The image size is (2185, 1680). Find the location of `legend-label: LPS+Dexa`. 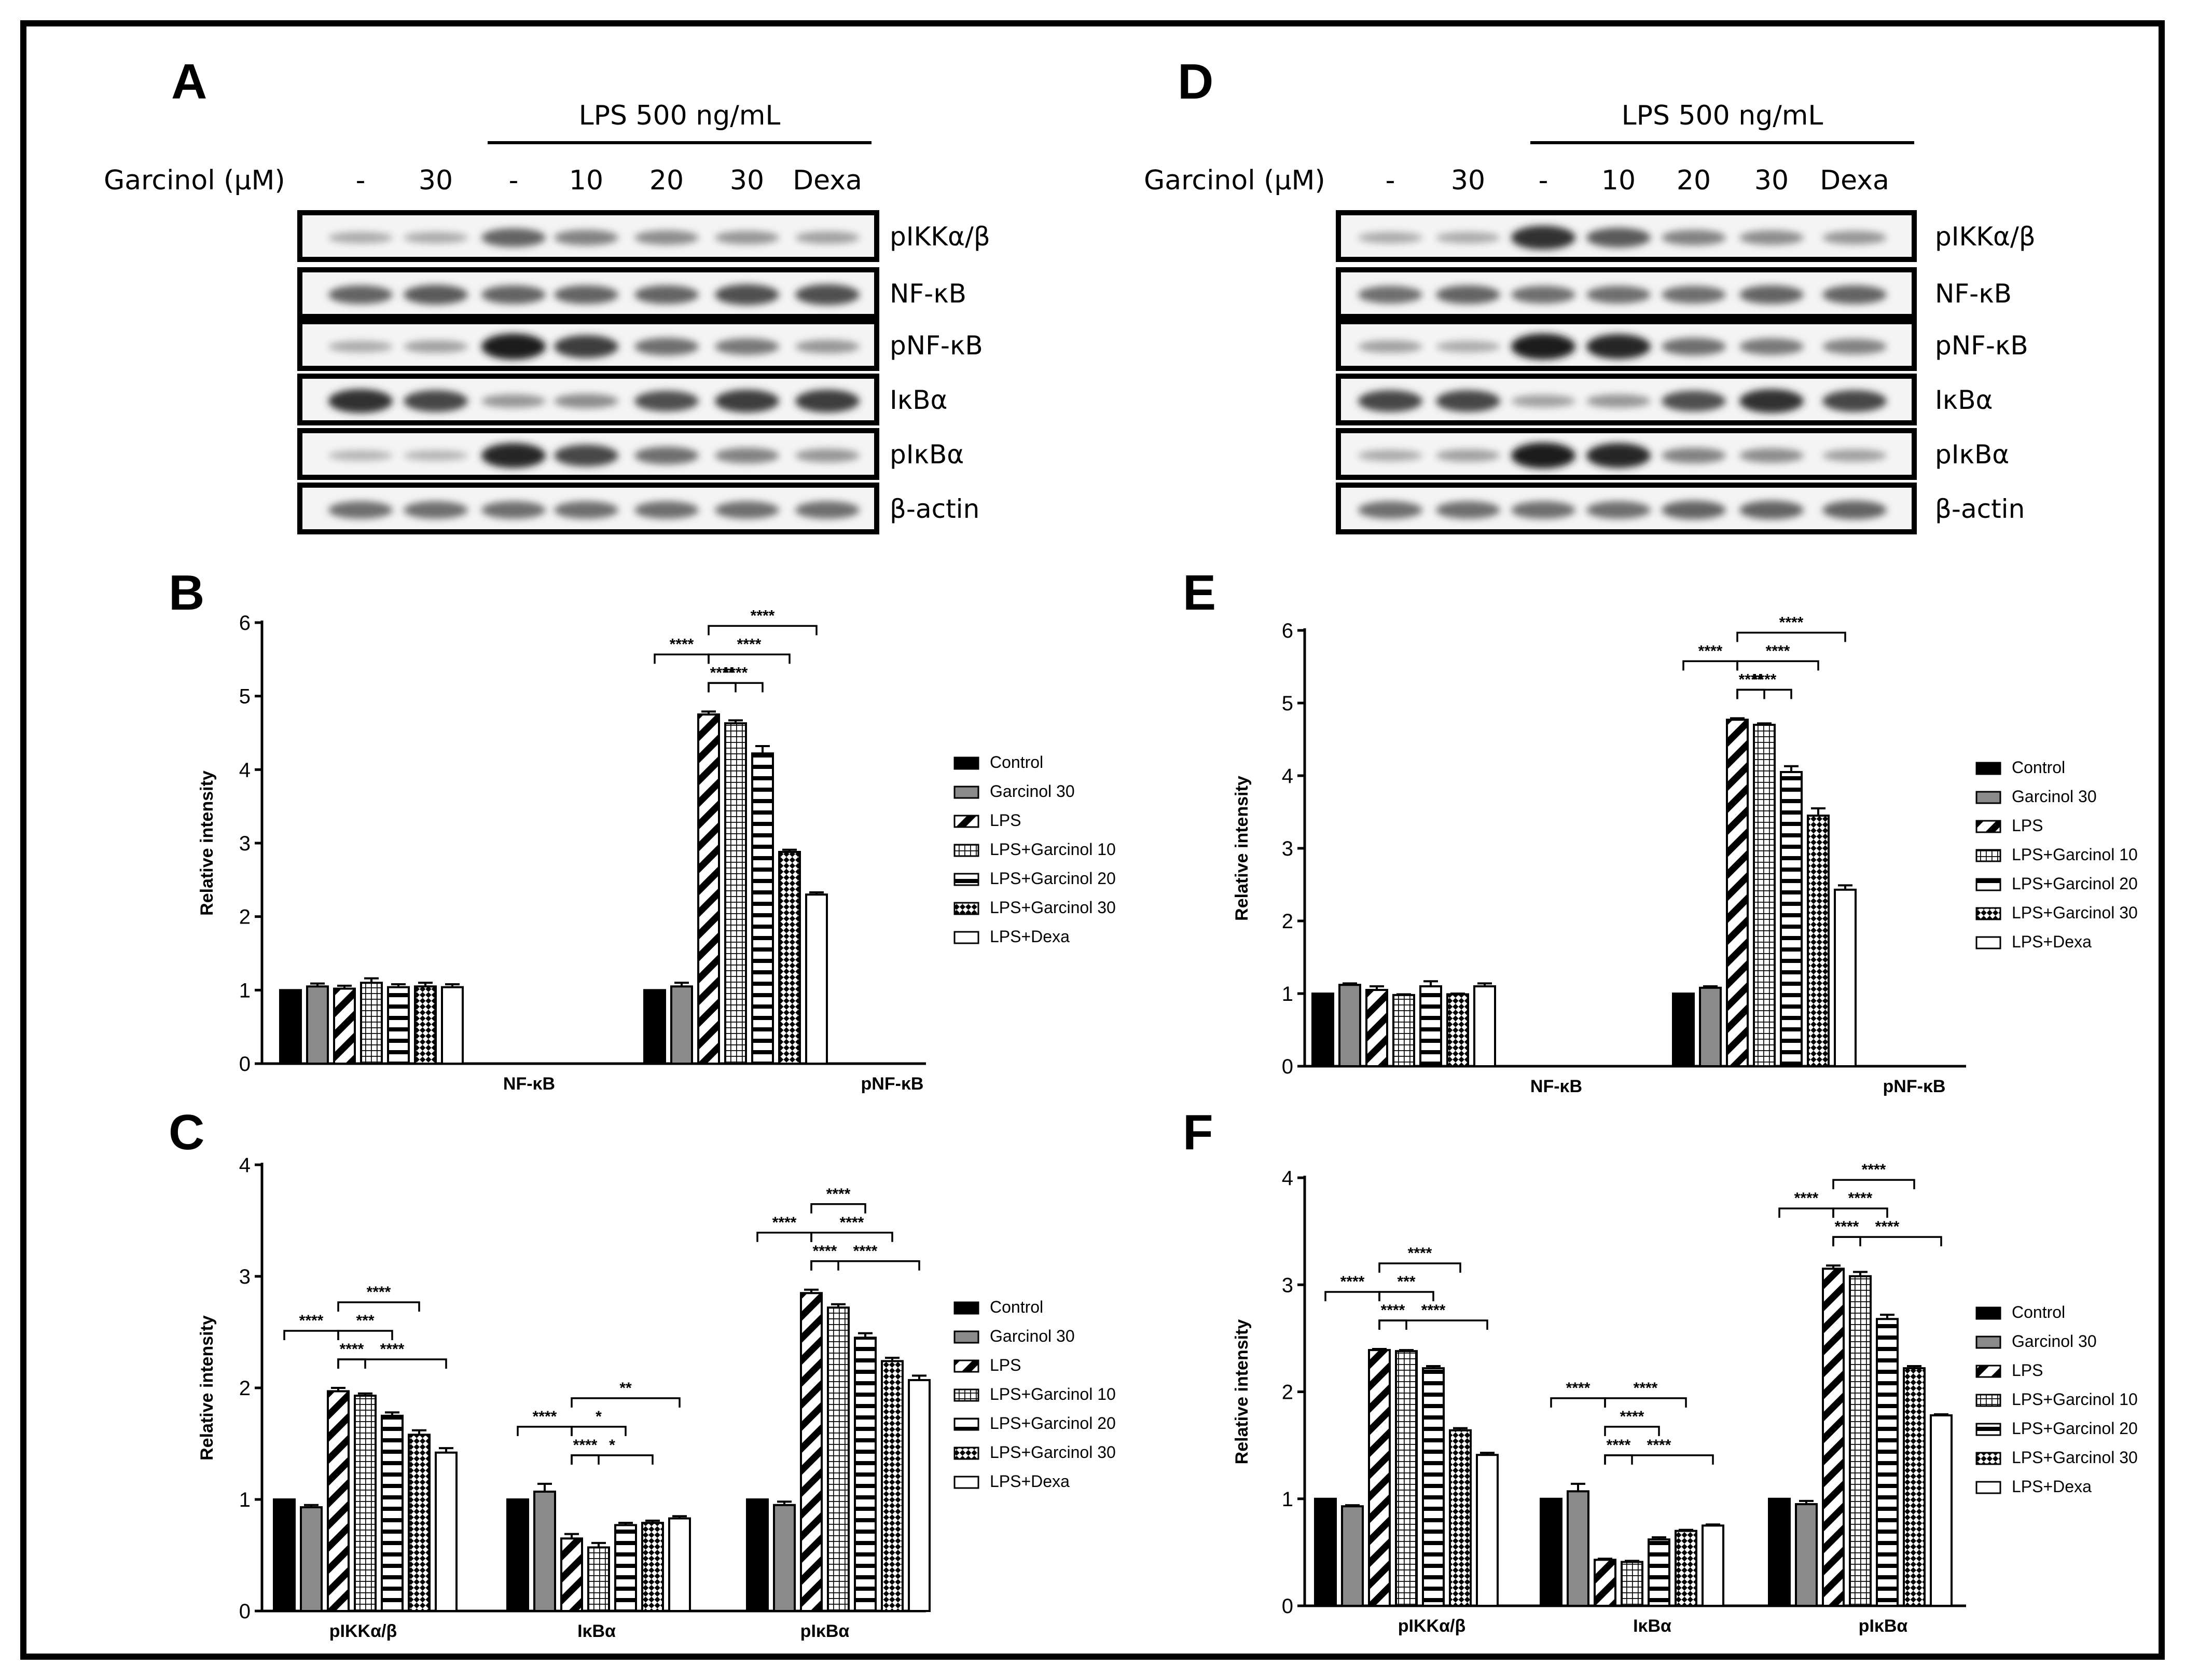

legend-label: LPS+Dexa is located at coordinates (2052, 941).